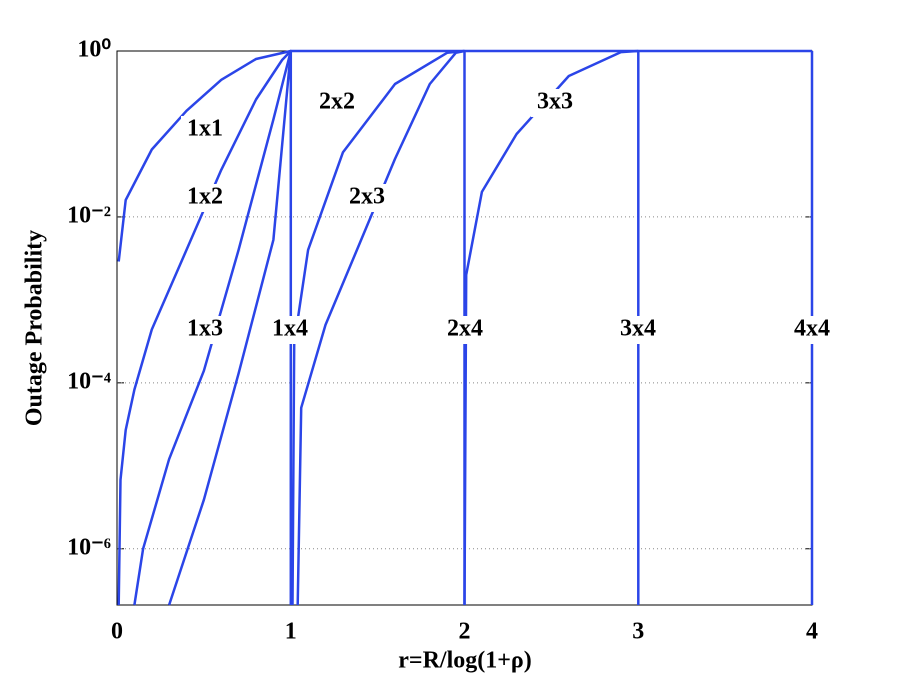 The height and width of the screenshot is (684, 900). What do you see at coordinates (465, 632) in the screenshot?
I see `x-tick-label: 2` at bounding box center [465, 632].